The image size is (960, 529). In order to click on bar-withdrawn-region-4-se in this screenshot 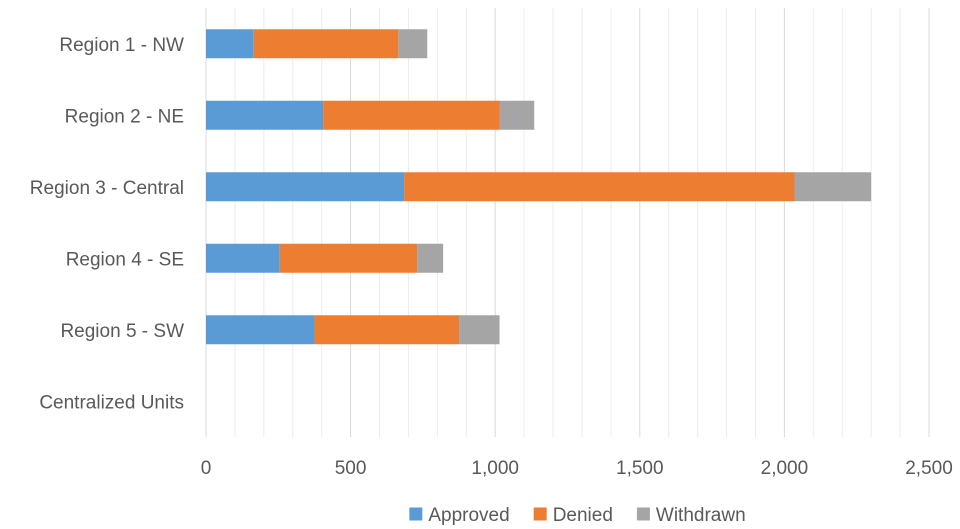, I will do `click(430, 258)`.